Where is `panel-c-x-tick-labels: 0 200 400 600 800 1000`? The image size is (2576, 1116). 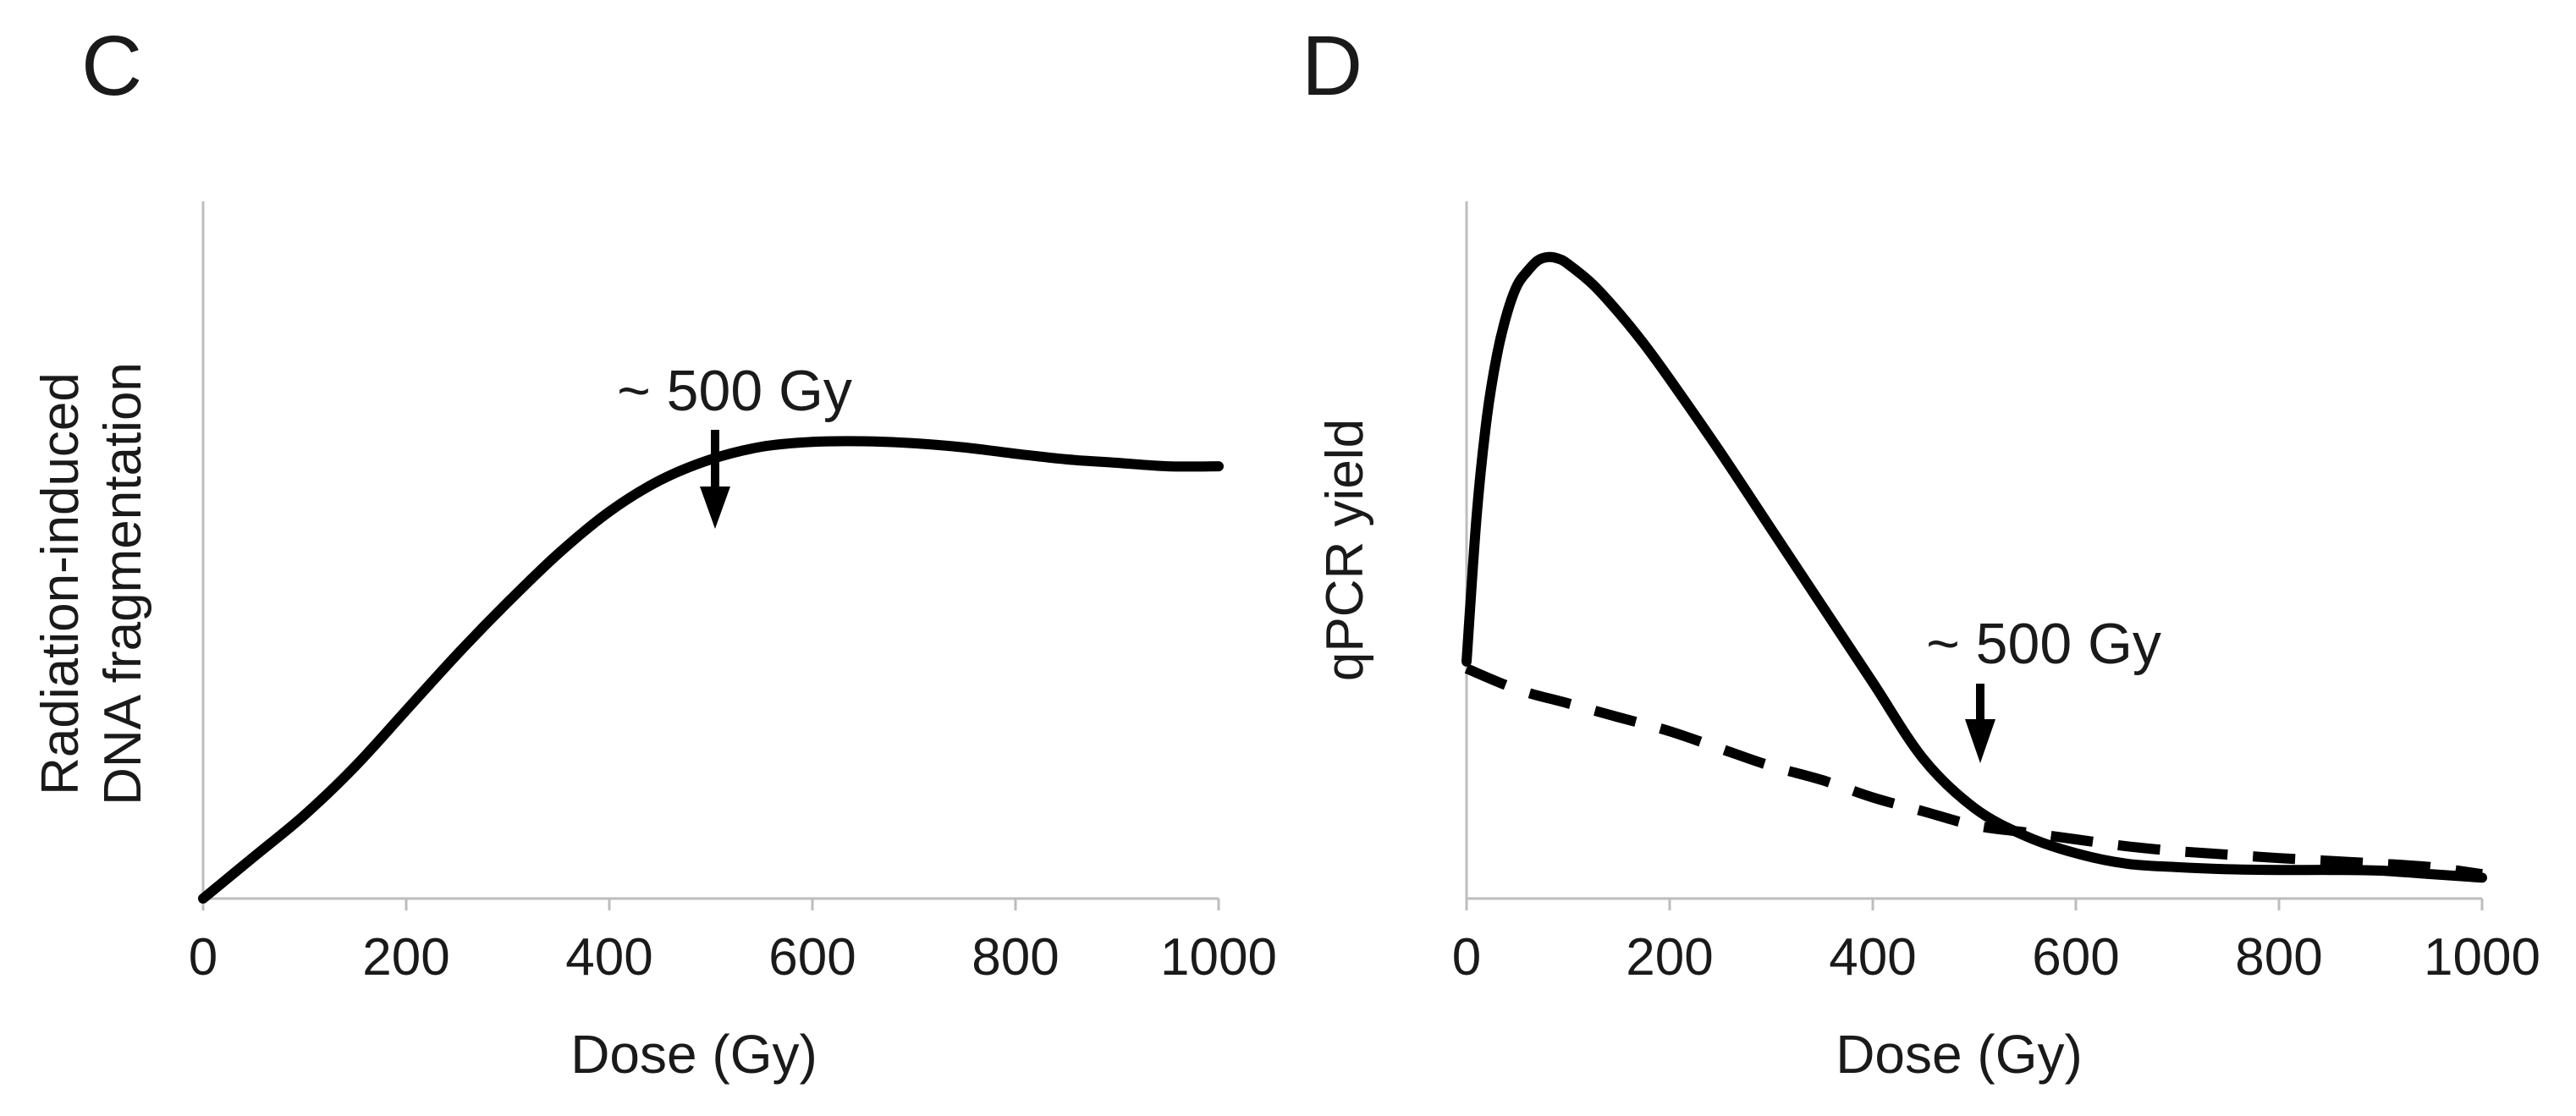 panel-c-x-tick-labels: 0 200 400 600 800 1000 is located at coordinates (733, 957).